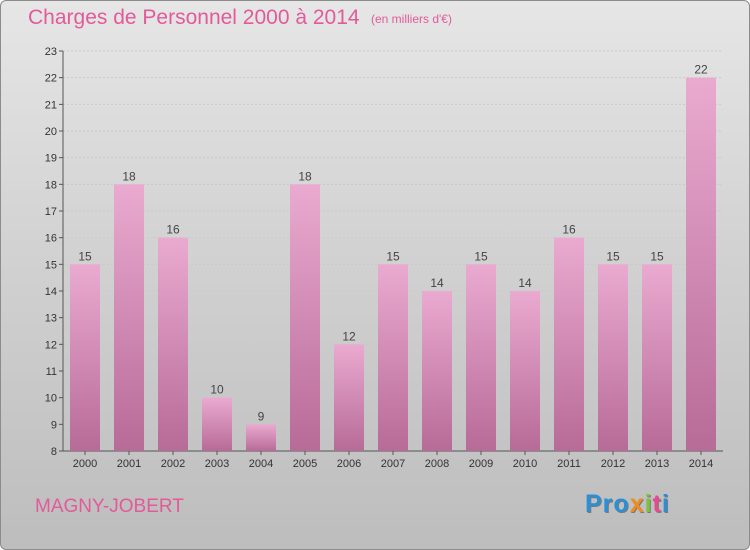 This screenshot has height=550, width=750. I want to click on x-tick-label-2006: 2006, so click(349, 464).